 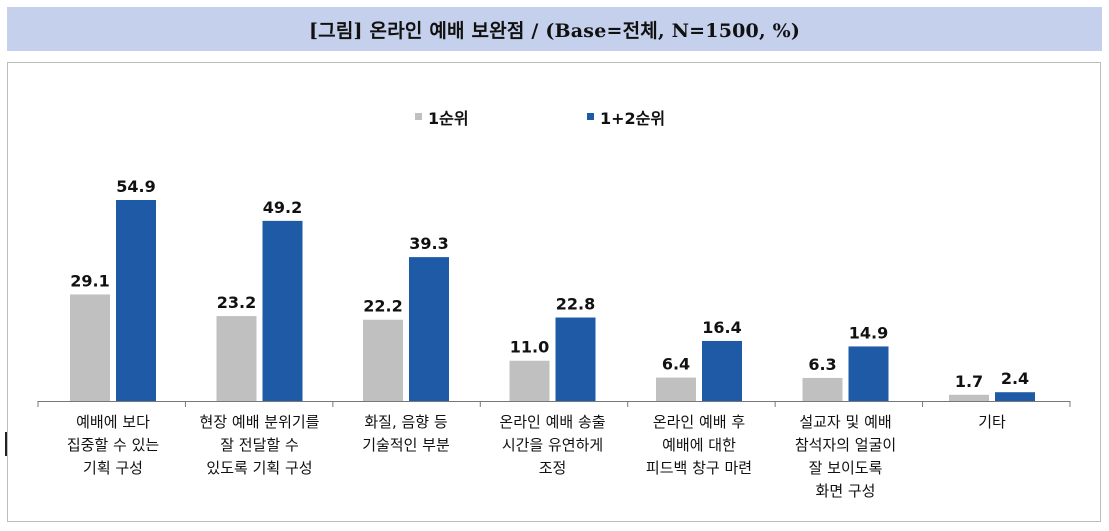 I want to click on data-label-s1-c7: 1.7, so click(x=969, y=381).